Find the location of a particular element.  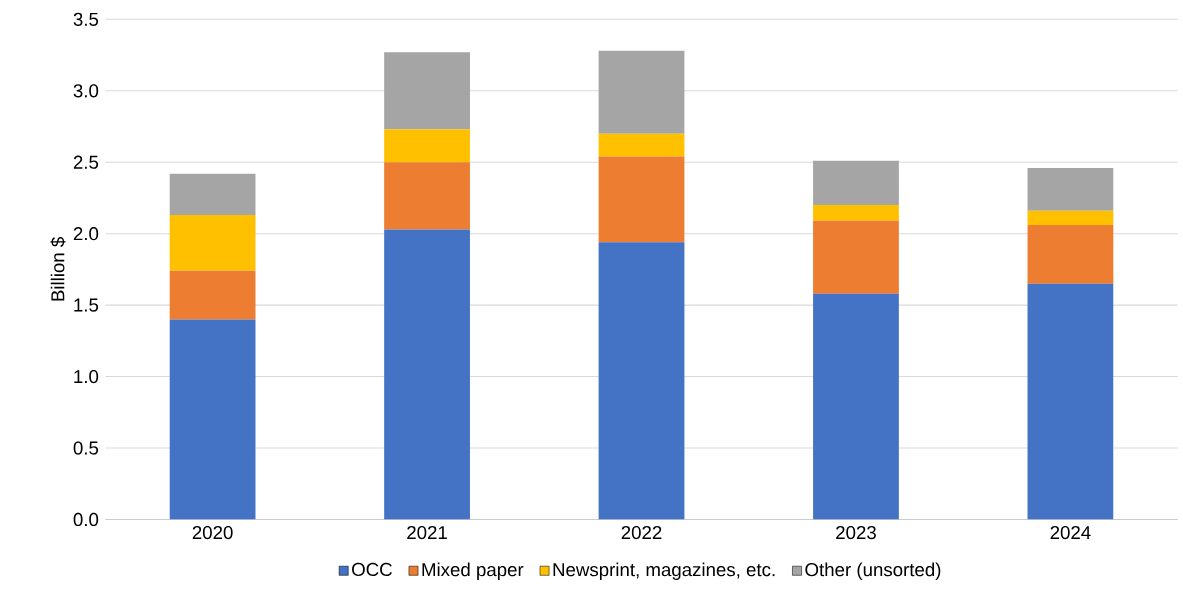

y-tick-label: 0.5 is located at coordinates (86, 448).